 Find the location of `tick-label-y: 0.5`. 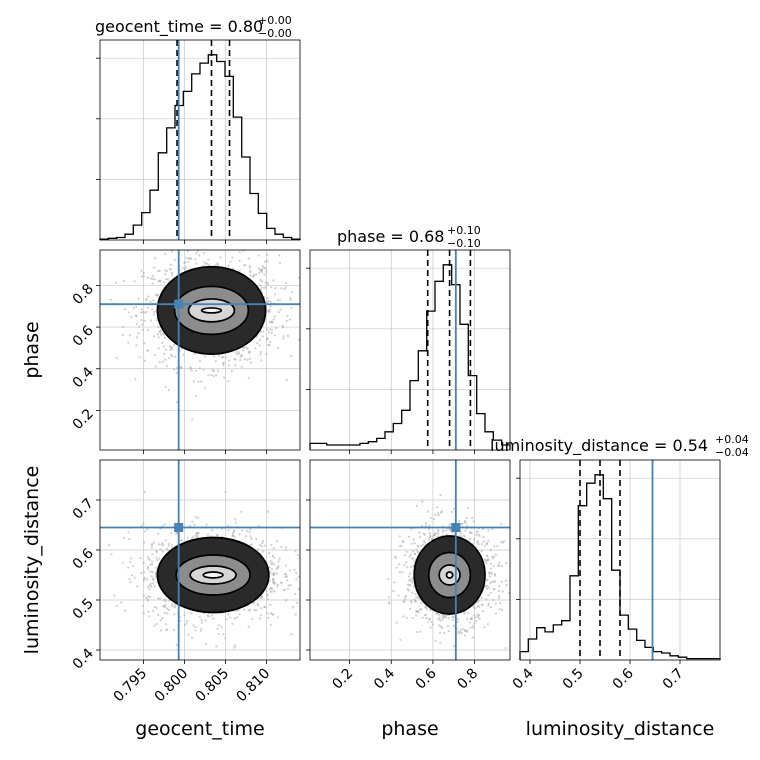

tick-label-y: 0.5 is located at coordinates (83, 609).